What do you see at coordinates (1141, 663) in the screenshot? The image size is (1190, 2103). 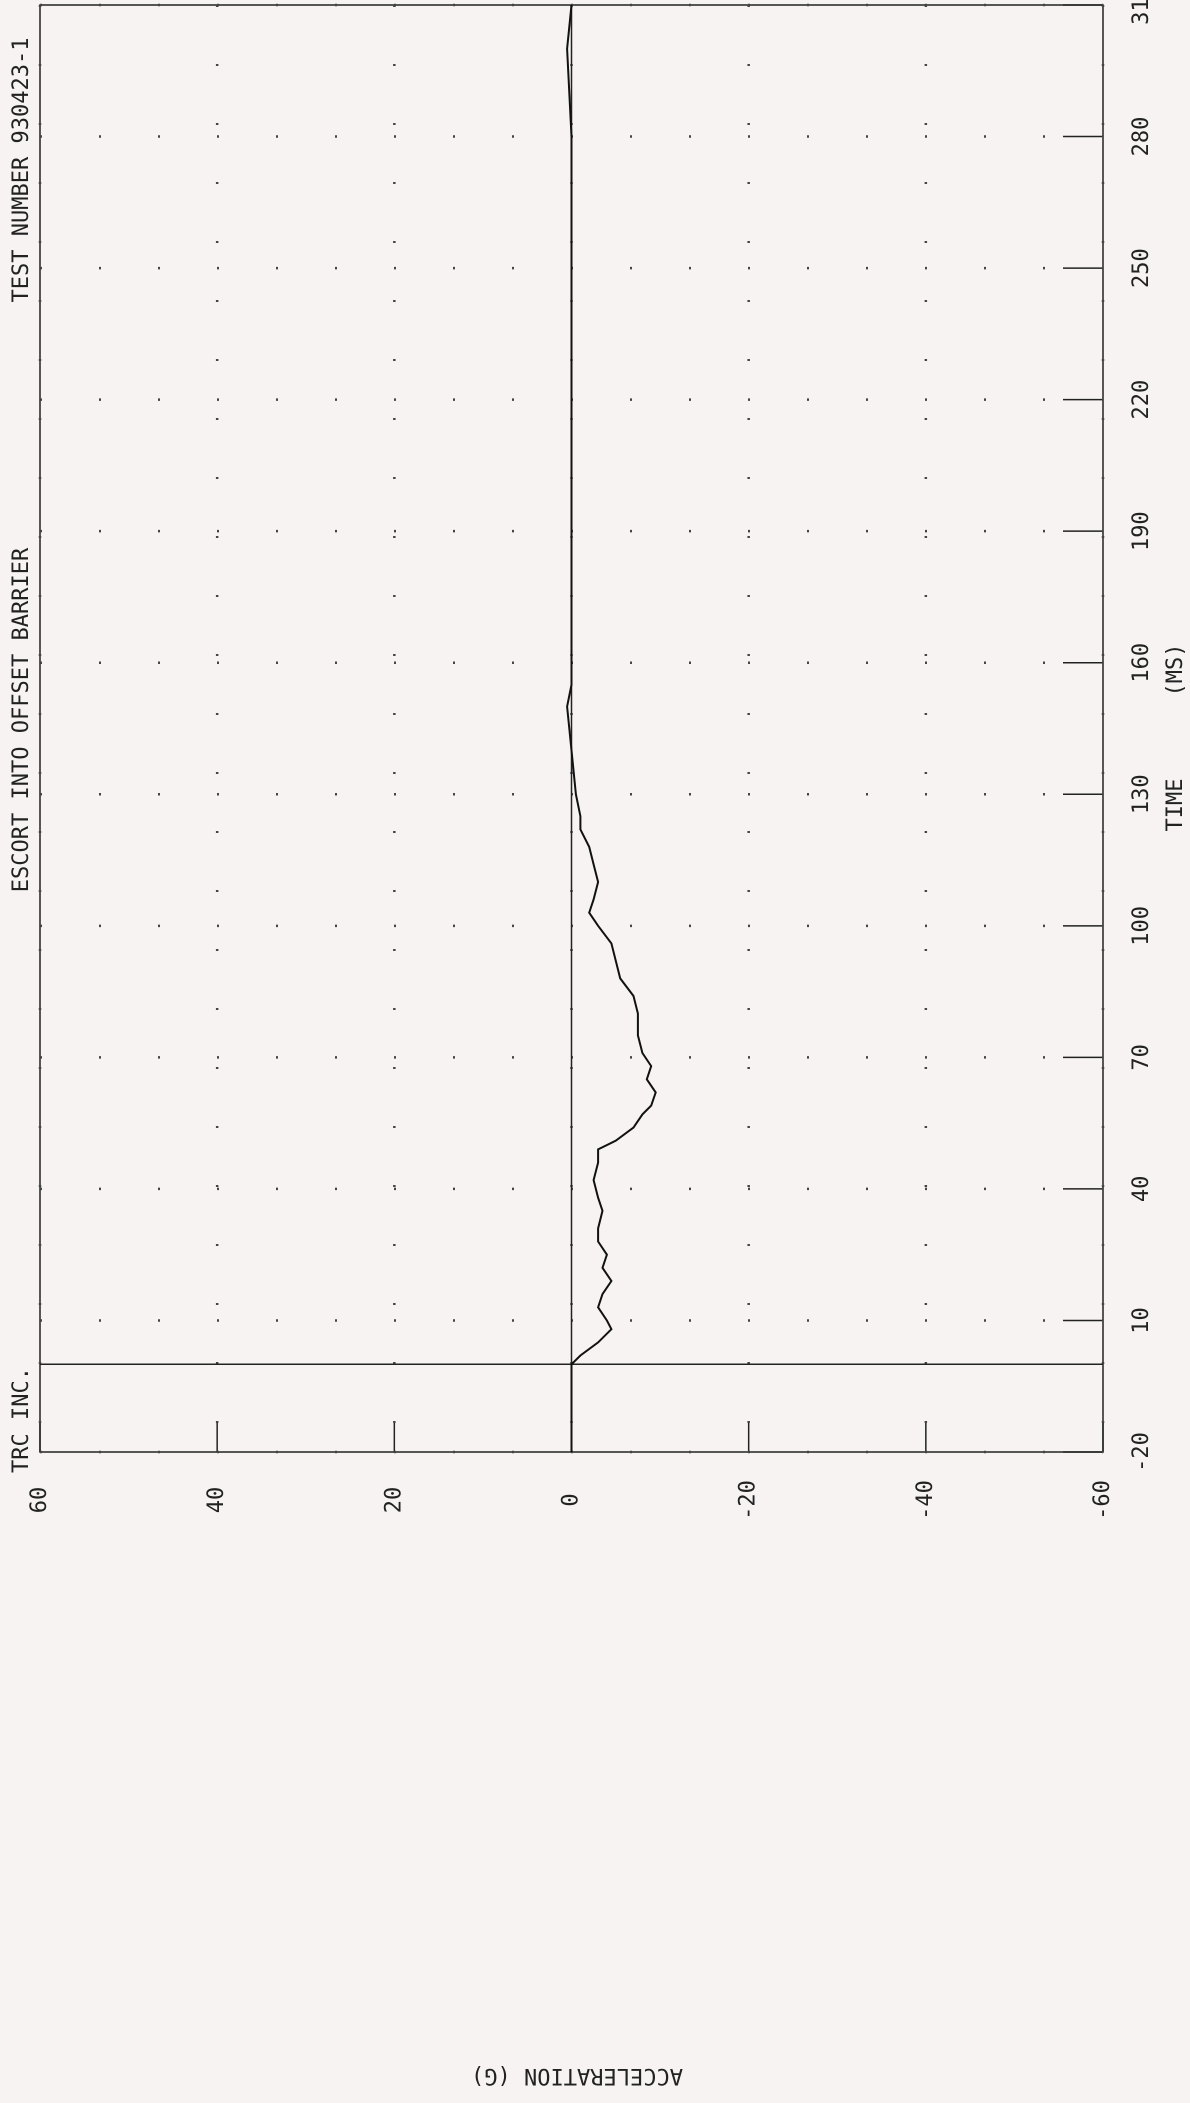 I see `x-tick-label: 160` at bounding box center [1141, 663].